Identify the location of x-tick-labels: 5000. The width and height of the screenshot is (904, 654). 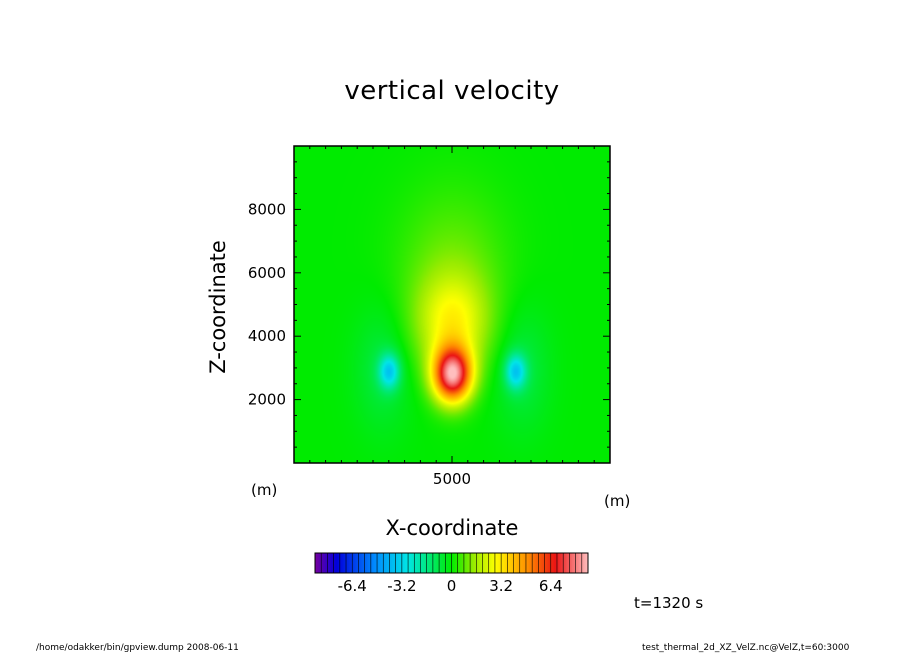
(452, 479).